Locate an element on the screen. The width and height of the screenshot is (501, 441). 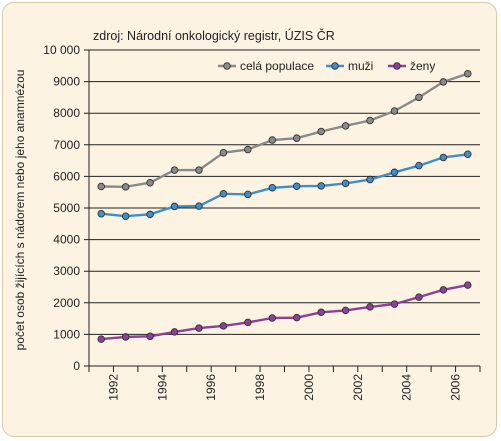
legend: celá populace muži ženy is located at coordinates (326, 66).